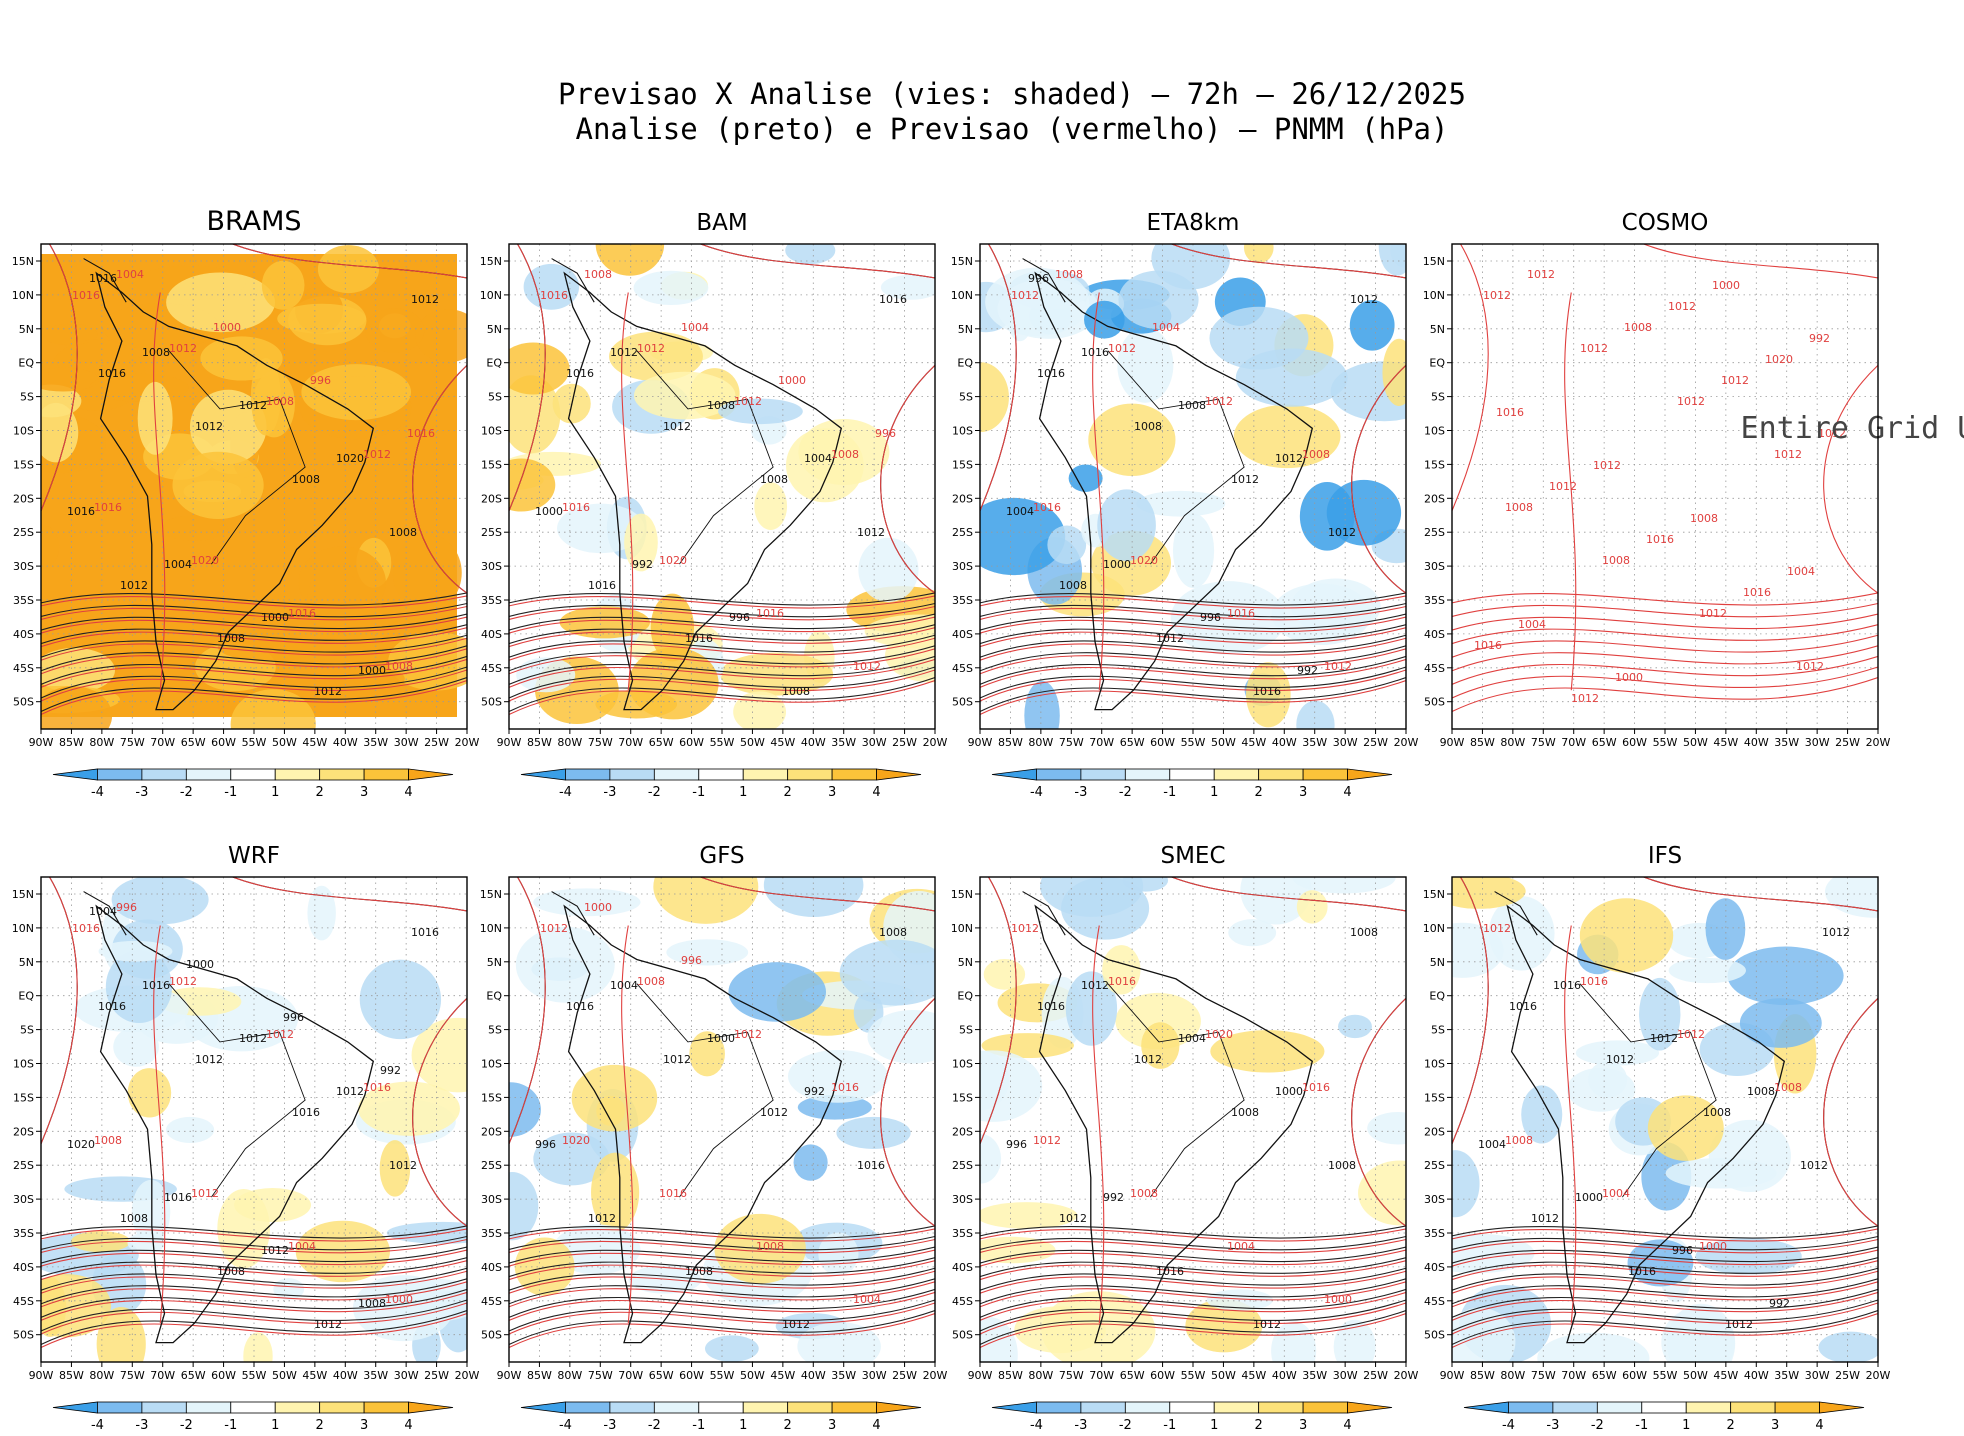 Image resolution: width=1964 pixels, height=1436 pixels. What do you see at coordinates (1101, 742) in the screenshot?
I see `lon-tick-label: 70W` at bounding box center [1101, 742].